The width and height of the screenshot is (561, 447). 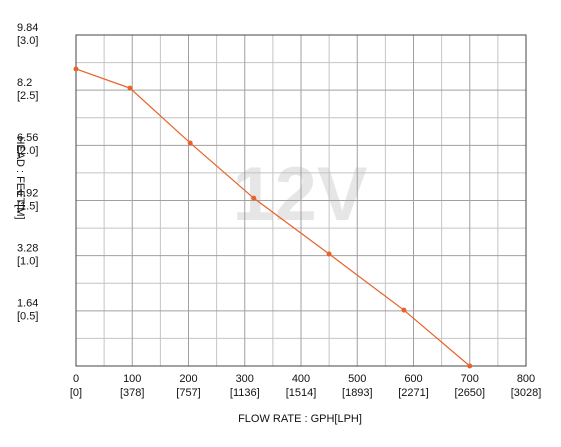 What do you see at coordinates (27, 304) in the screenshot?
I see `y-tick-label: 1.64` at bounding box center [27, 304].